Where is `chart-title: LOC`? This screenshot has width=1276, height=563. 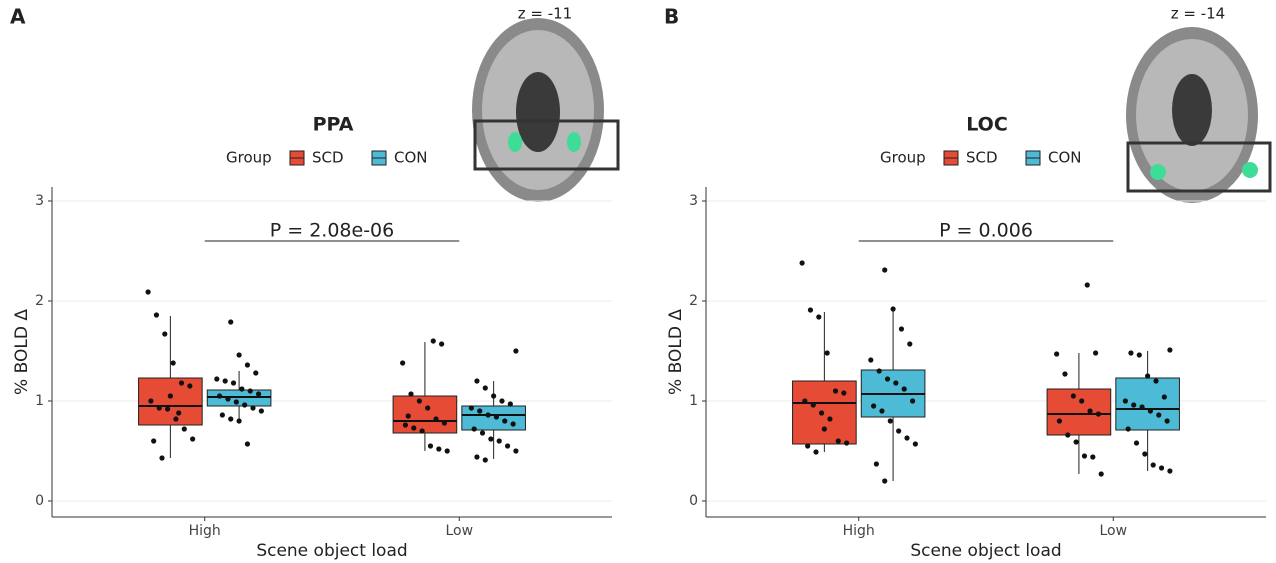
chart-title: LOC is located at coordinates (987, 125).